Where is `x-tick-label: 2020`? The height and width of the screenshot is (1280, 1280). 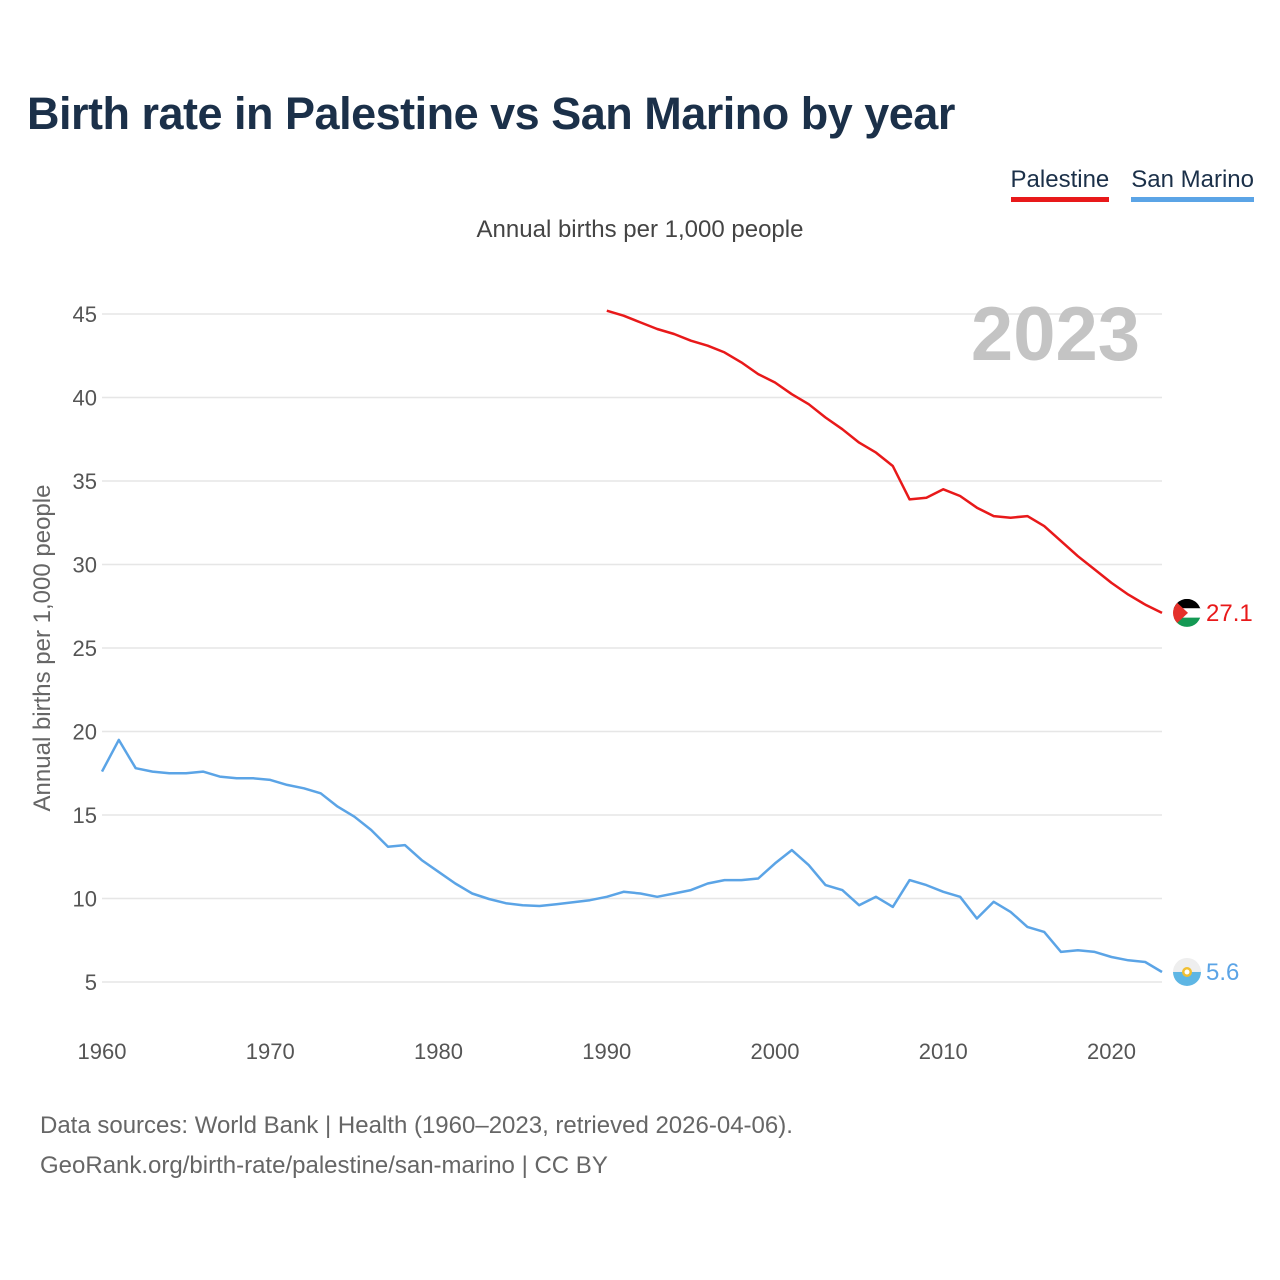
x-tick-label: 2020 is located at coordinates (1111, 1051).